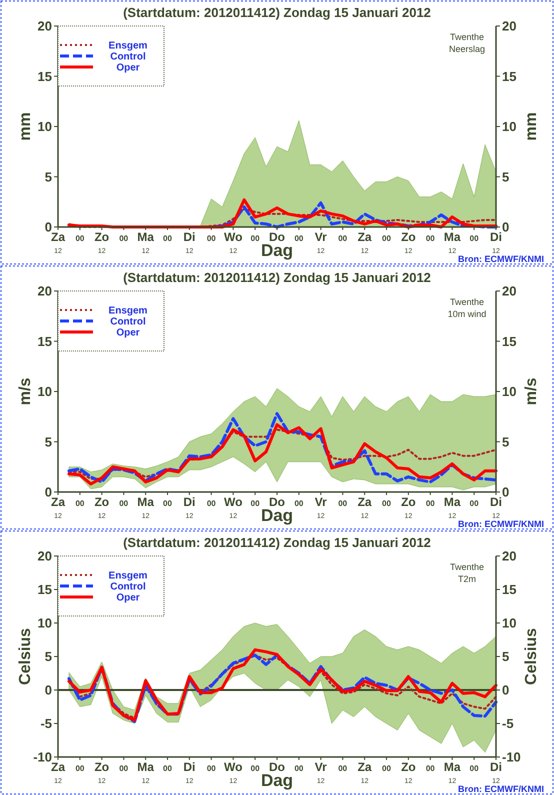 This screenshot has width=554, height=795. Describe the element at coordinates (508, 724) in the screenshot. I see `y2-tick-label: -5` at that location.